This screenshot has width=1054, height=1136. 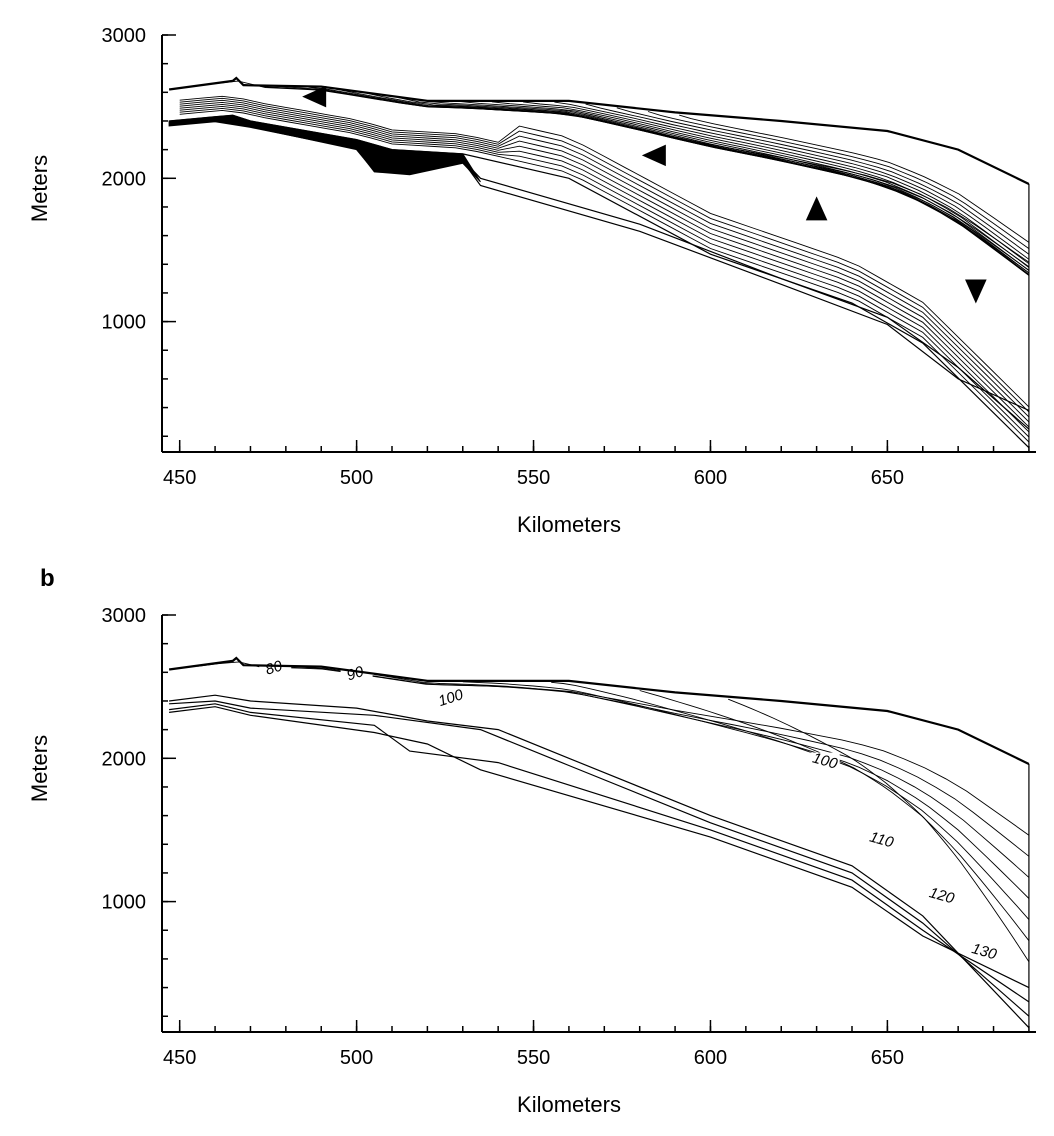 What do you see at coordinates (533, 1058) in the screenshot?
I see `panel-b-x-tick-label: 550` at bounding box center [533, 1058].